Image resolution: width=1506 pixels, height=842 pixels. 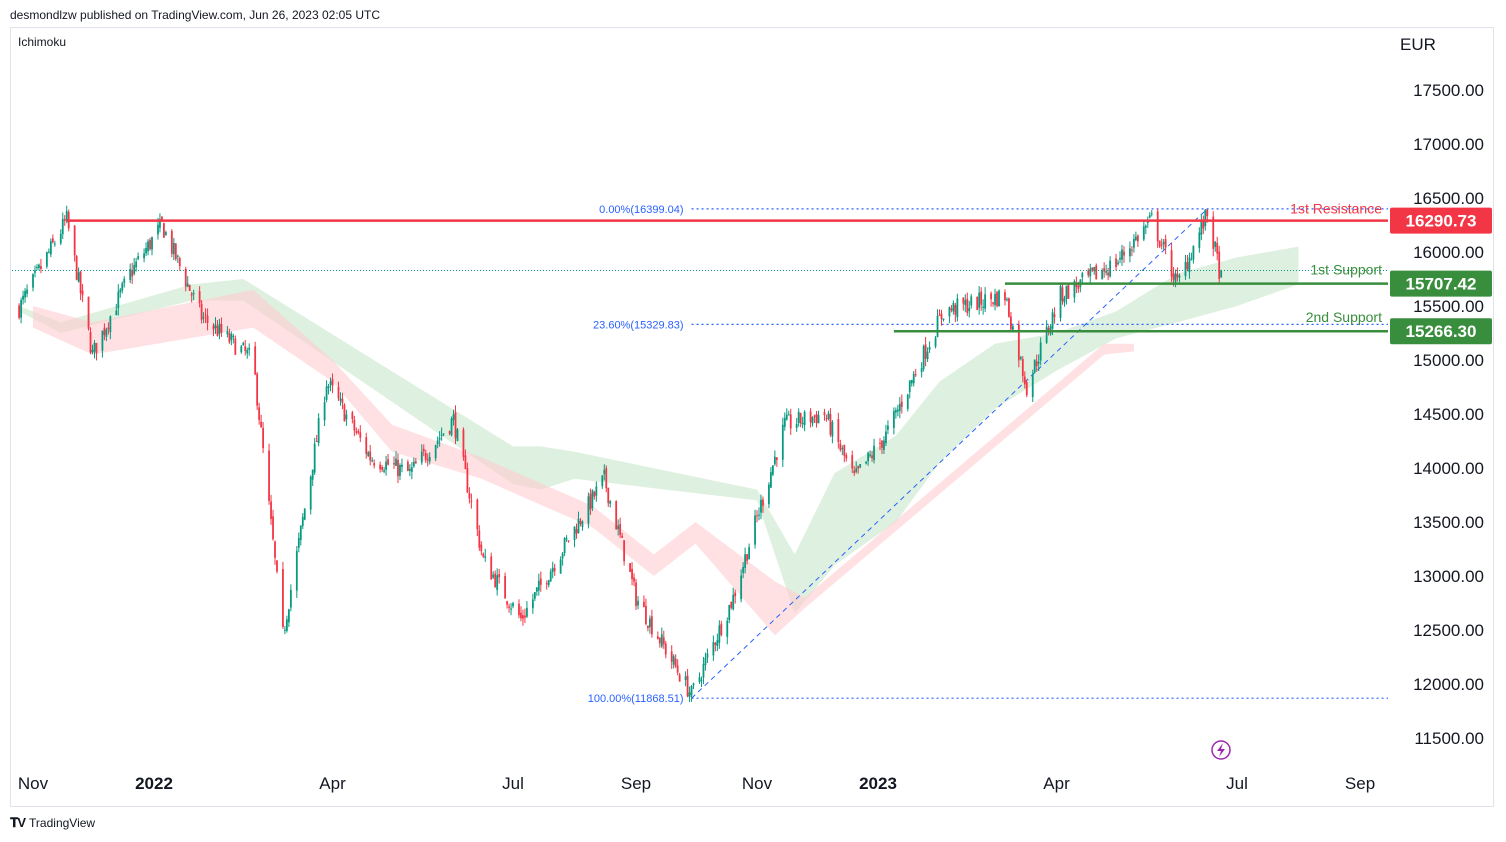 I want to click on price-badge-label: 16290.73, so click(x=1441, y=221).